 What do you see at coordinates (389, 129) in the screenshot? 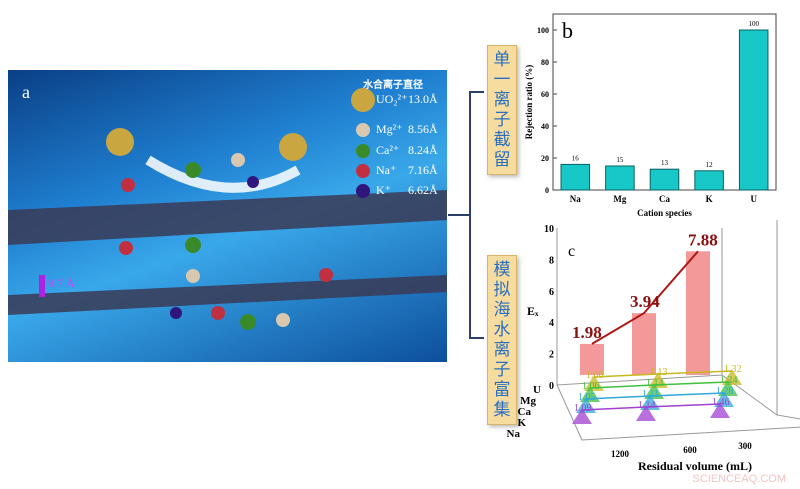
I see `ion-name: Mg²⁺` at bounding box center [389, 129].